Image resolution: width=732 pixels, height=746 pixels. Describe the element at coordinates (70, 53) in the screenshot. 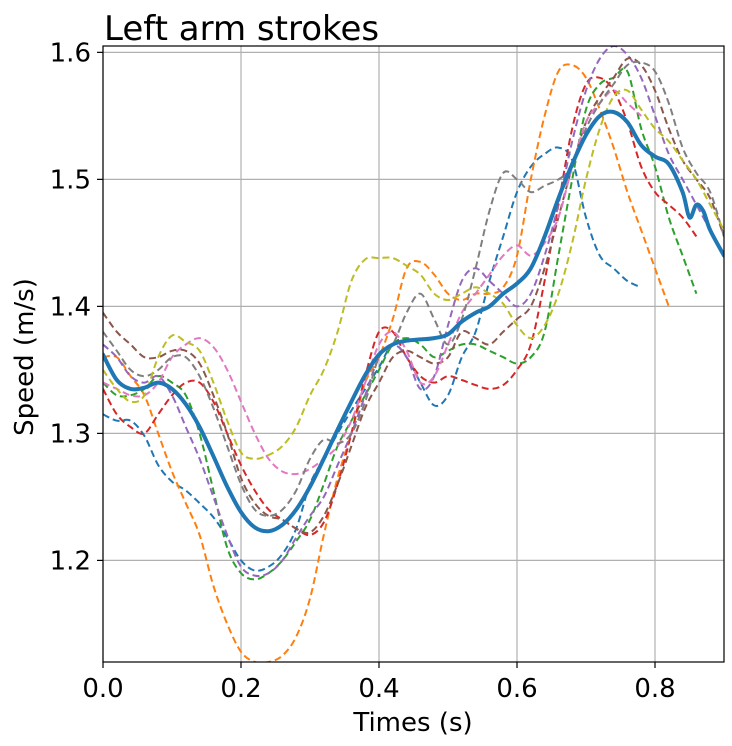

I see `y-tick-label: 1.6` at that location.